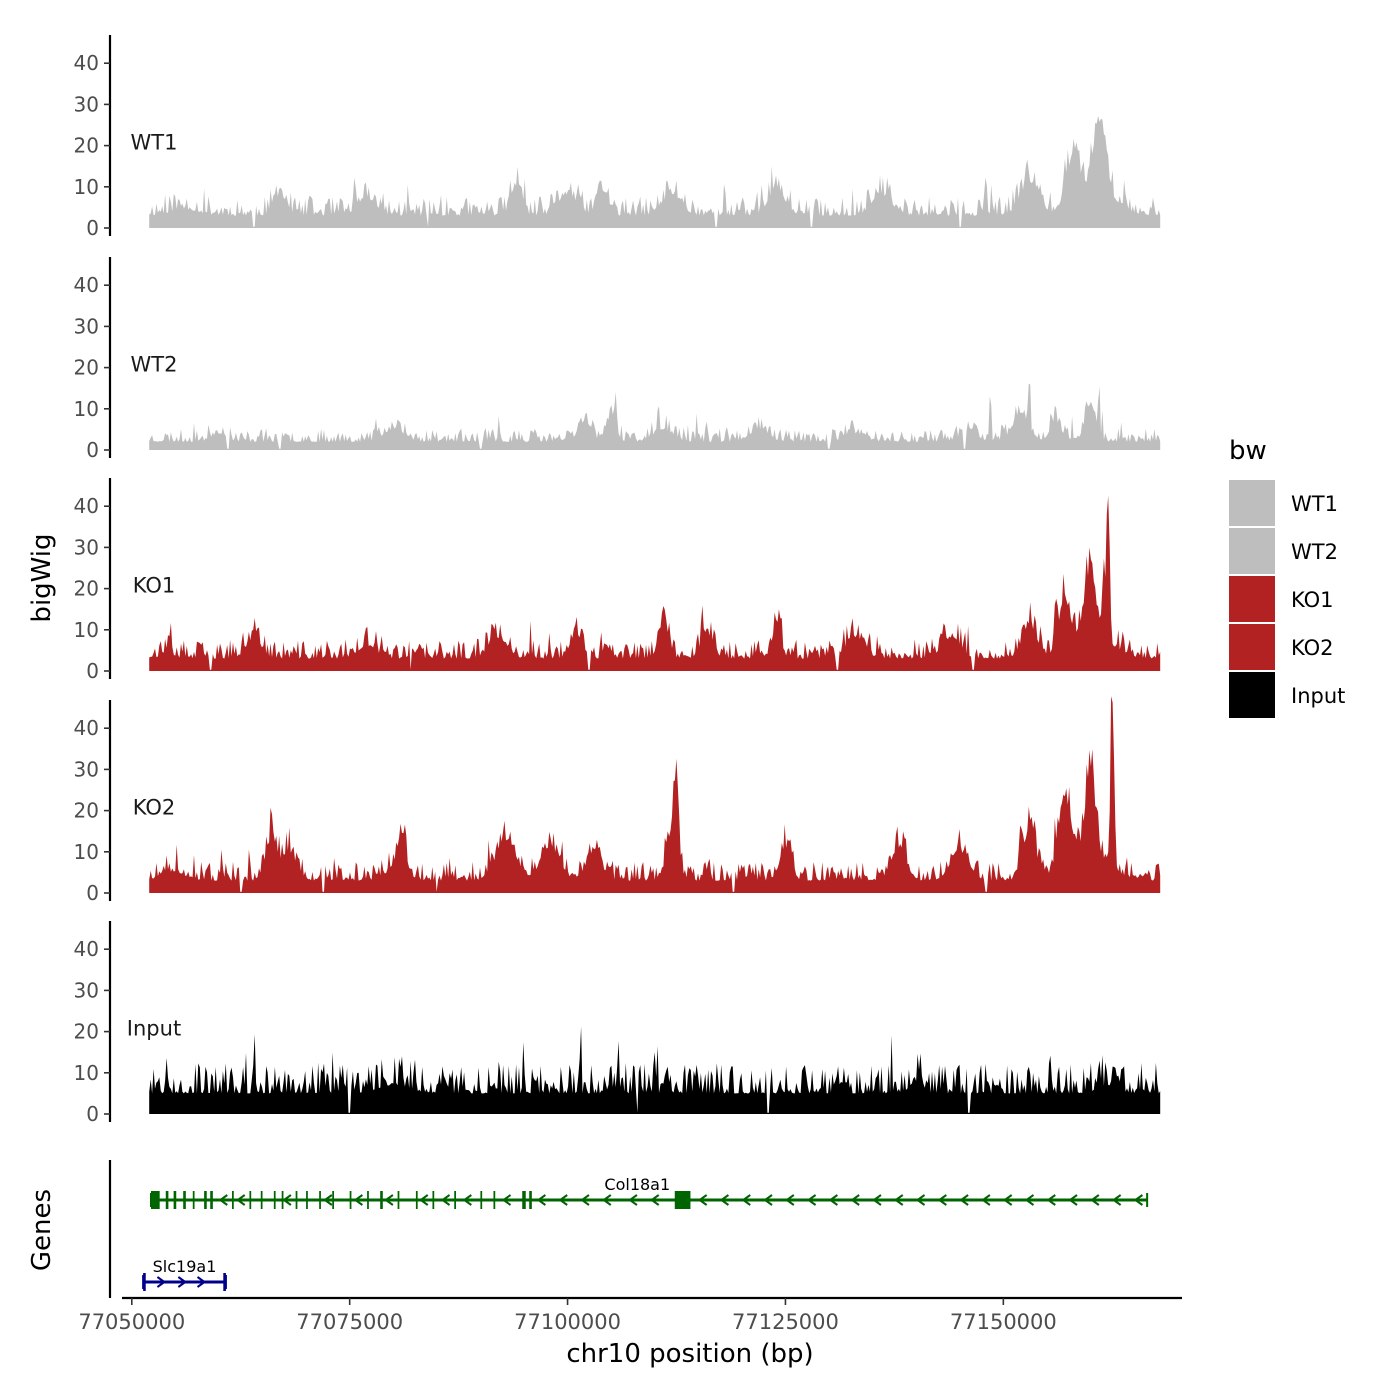 This screenshot has height=1400, width=1400. I want to click on legend-item-input: Input, so click(1287, 695).